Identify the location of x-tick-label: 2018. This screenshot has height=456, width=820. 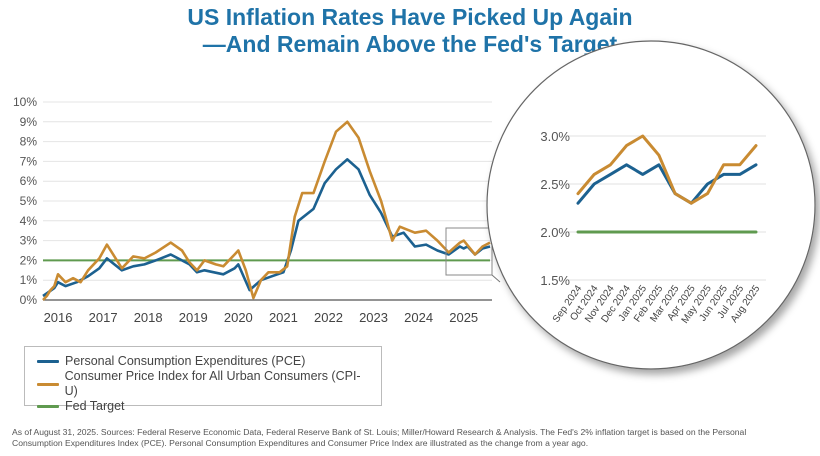
(148, 317).